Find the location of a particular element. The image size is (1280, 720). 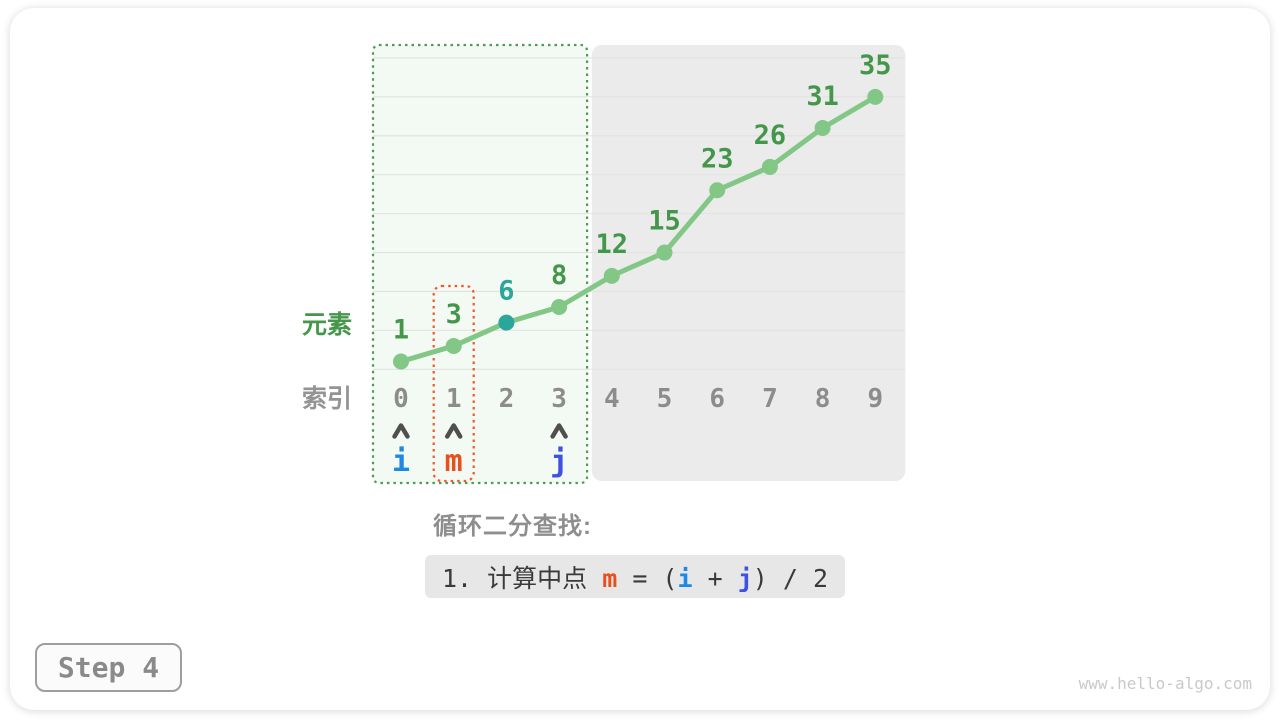

index-label: 2 is located at coordinates (507, 399).